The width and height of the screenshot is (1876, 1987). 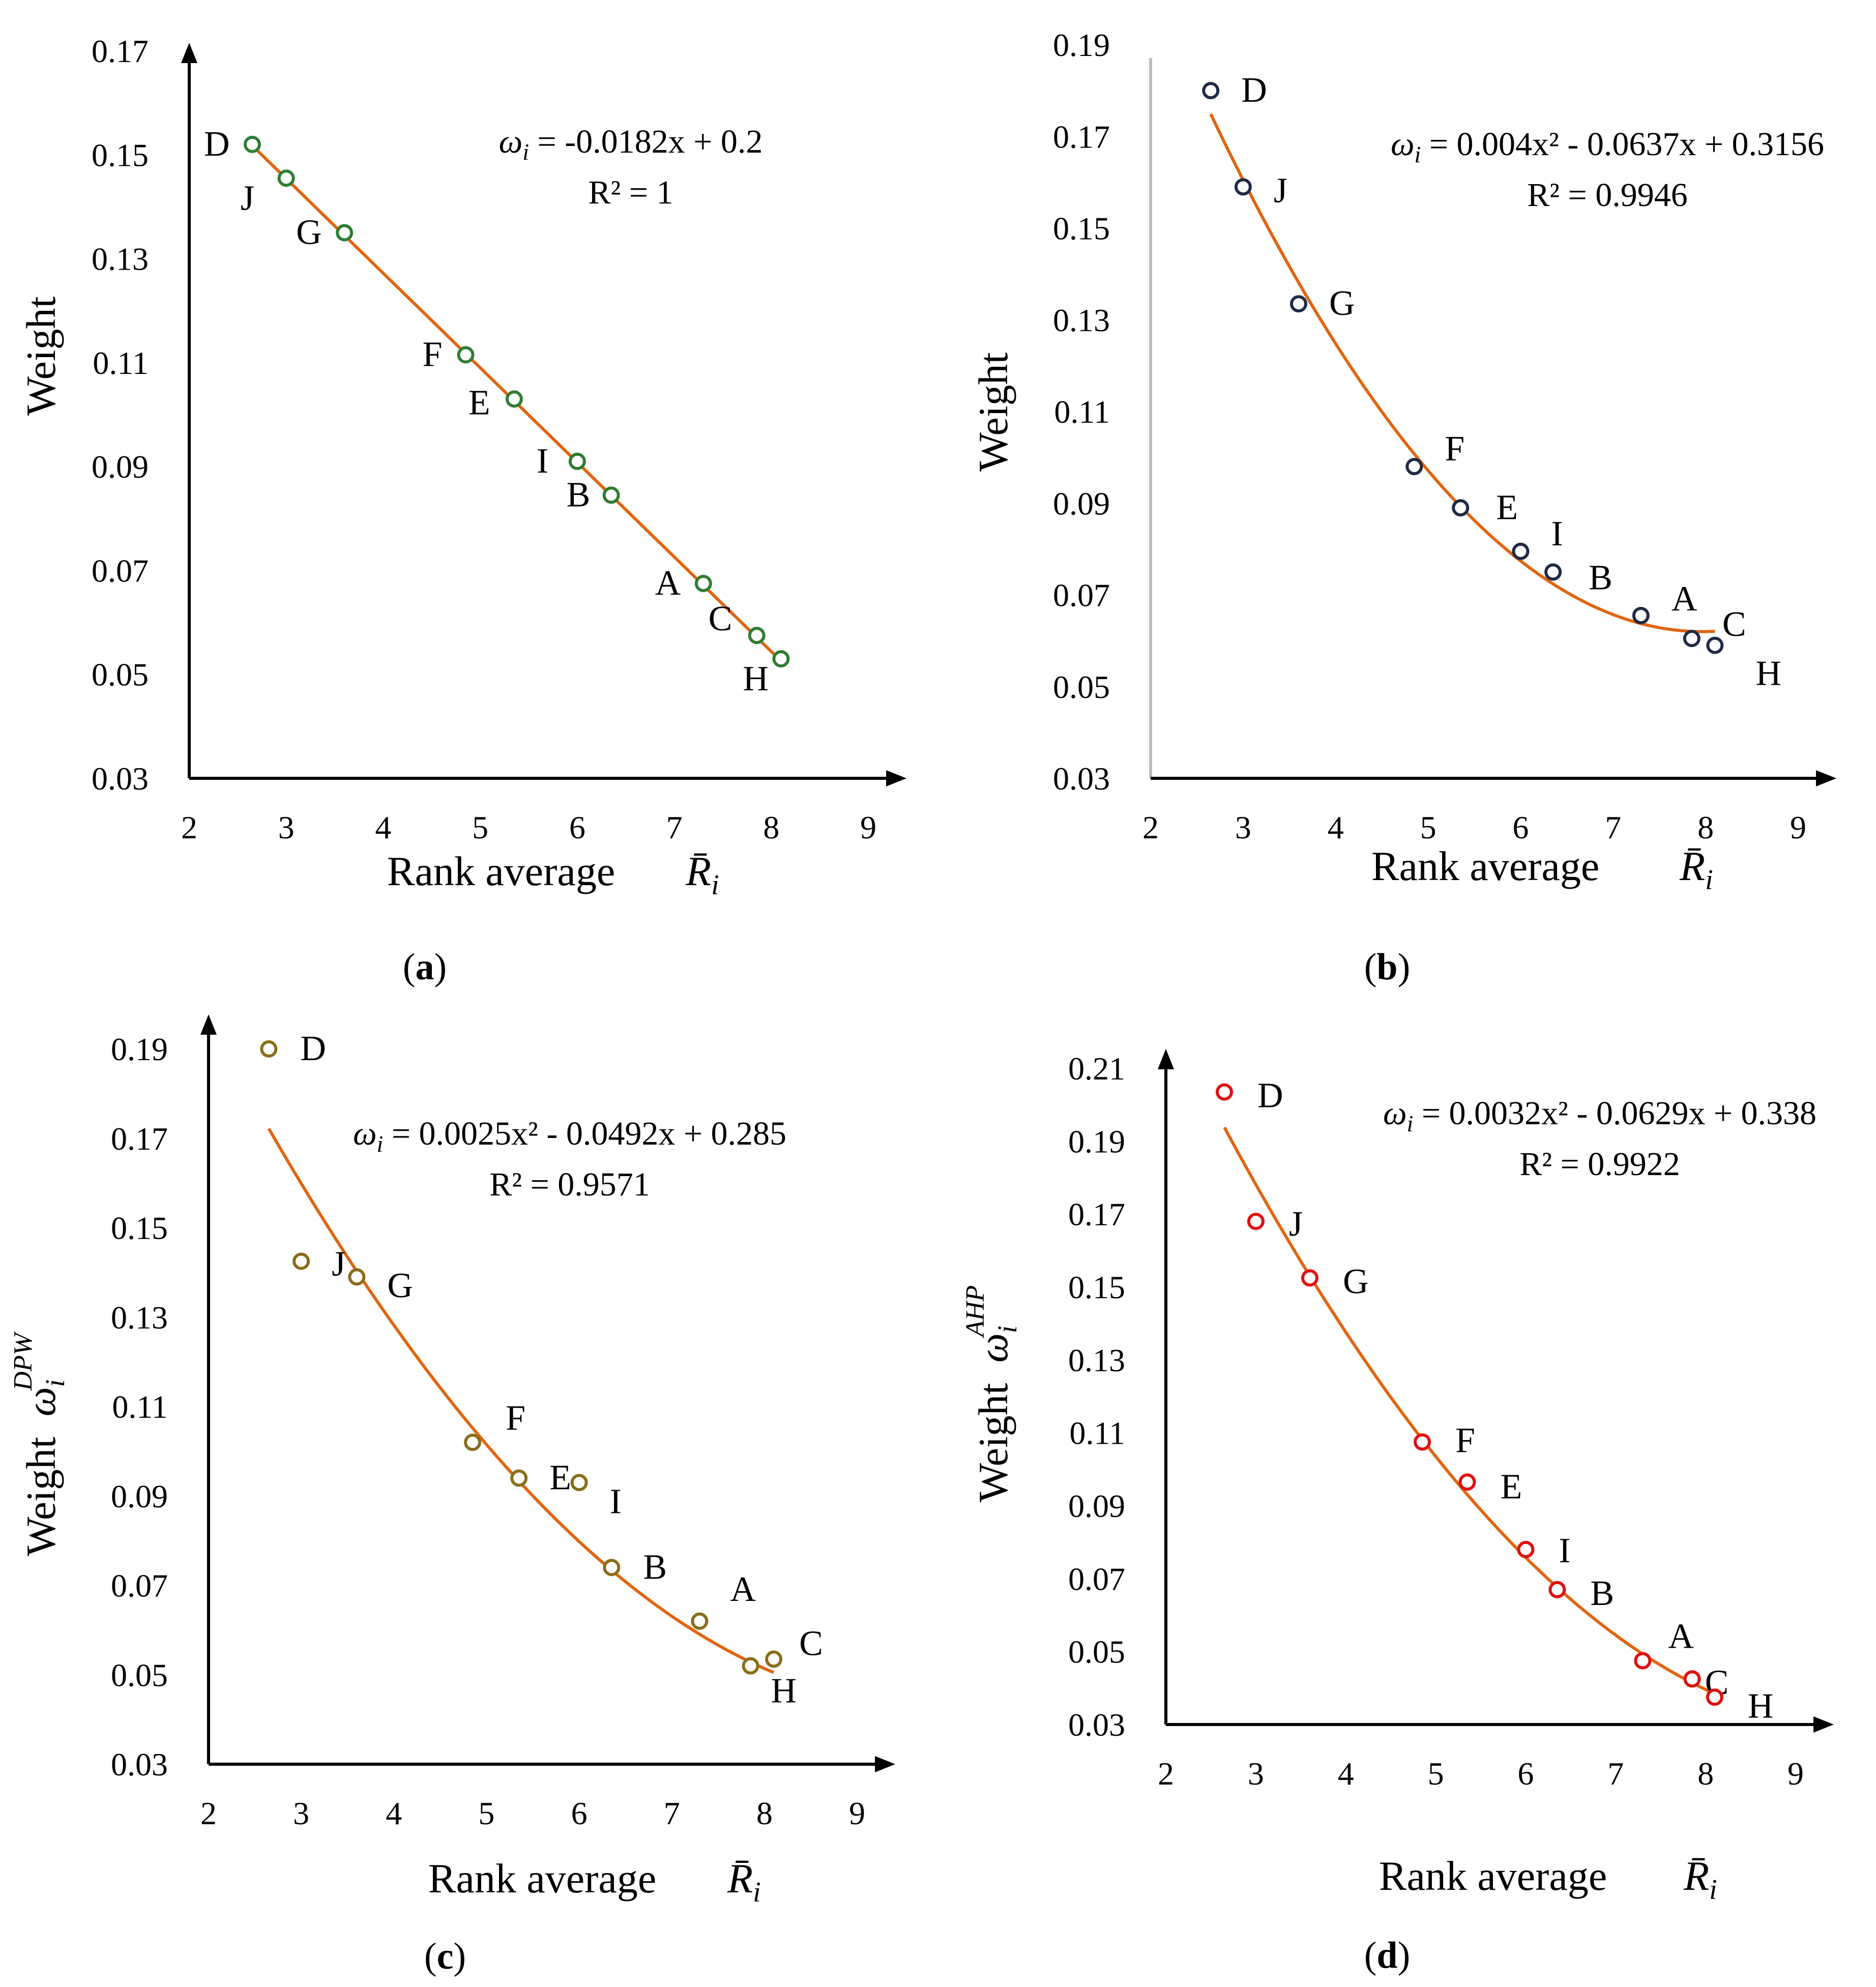 I want to click on point-label-C: C, so click(x=1734, y=624).